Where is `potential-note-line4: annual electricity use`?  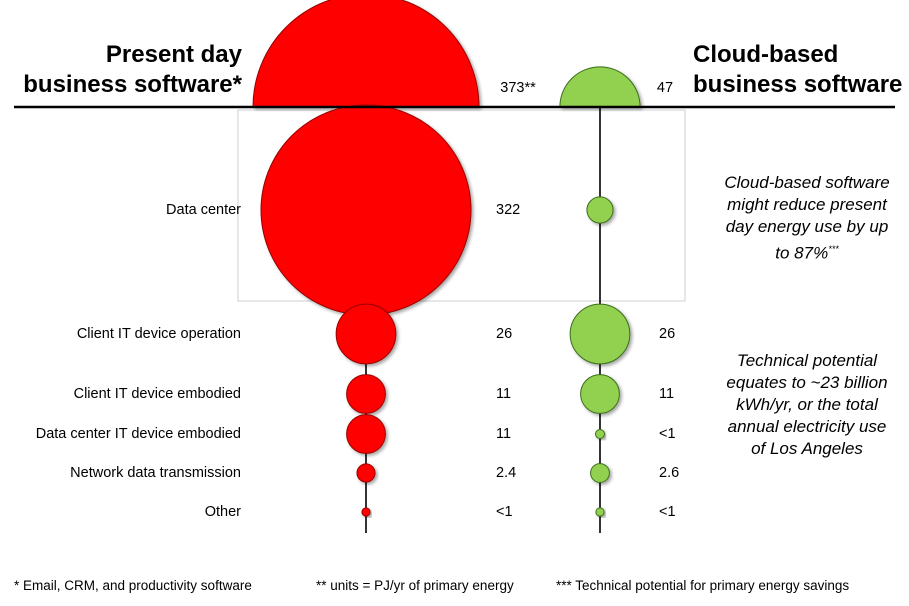 potential-note-line4: annual electricity use is located at coordinates (807, 426).